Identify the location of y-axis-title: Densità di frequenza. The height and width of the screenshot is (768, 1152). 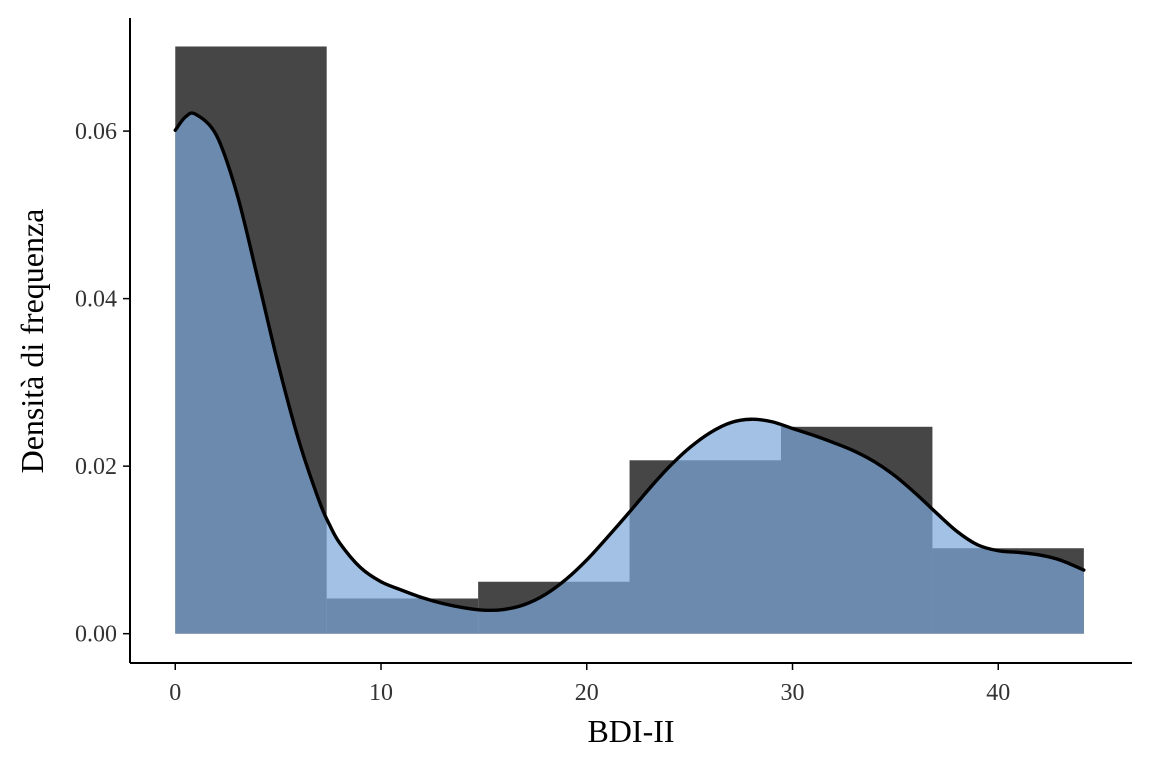
(32, 341).